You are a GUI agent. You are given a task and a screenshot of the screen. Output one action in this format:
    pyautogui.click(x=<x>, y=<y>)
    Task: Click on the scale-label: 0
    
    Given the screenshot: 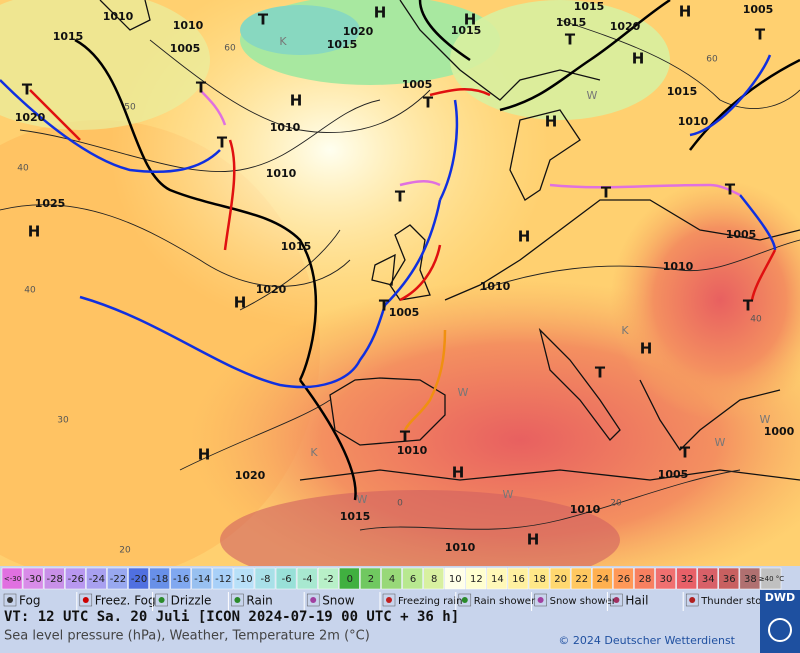 What is the action you would take?
    pyautogui.click(x=350, y=579)
    